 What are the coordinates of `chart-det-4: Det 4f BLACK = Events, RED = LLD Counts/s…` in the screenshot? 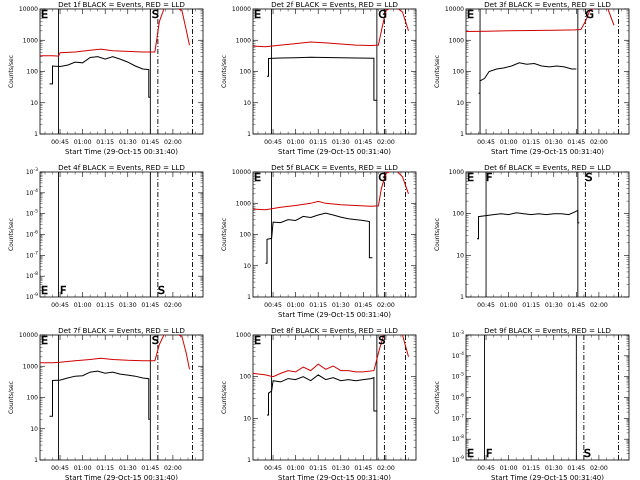 It's located at (106, 236).